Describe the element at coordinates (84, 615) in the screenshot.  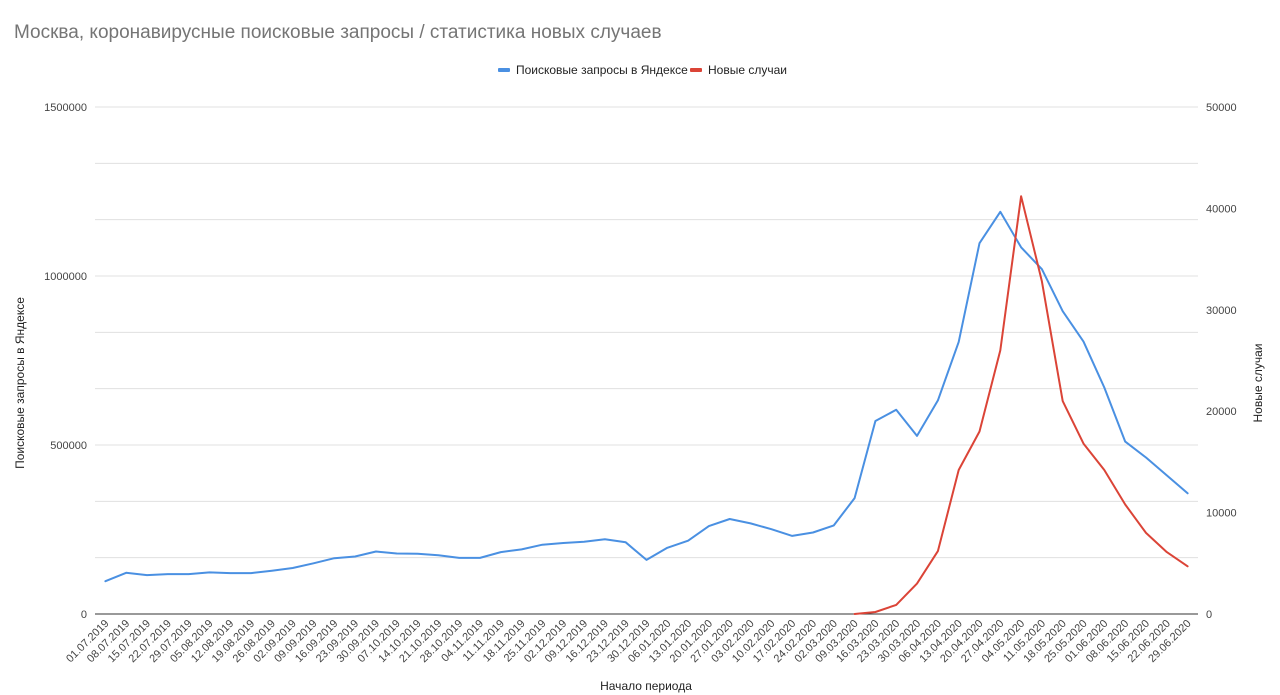
I see `y-left-tick-label: 0` at that location.